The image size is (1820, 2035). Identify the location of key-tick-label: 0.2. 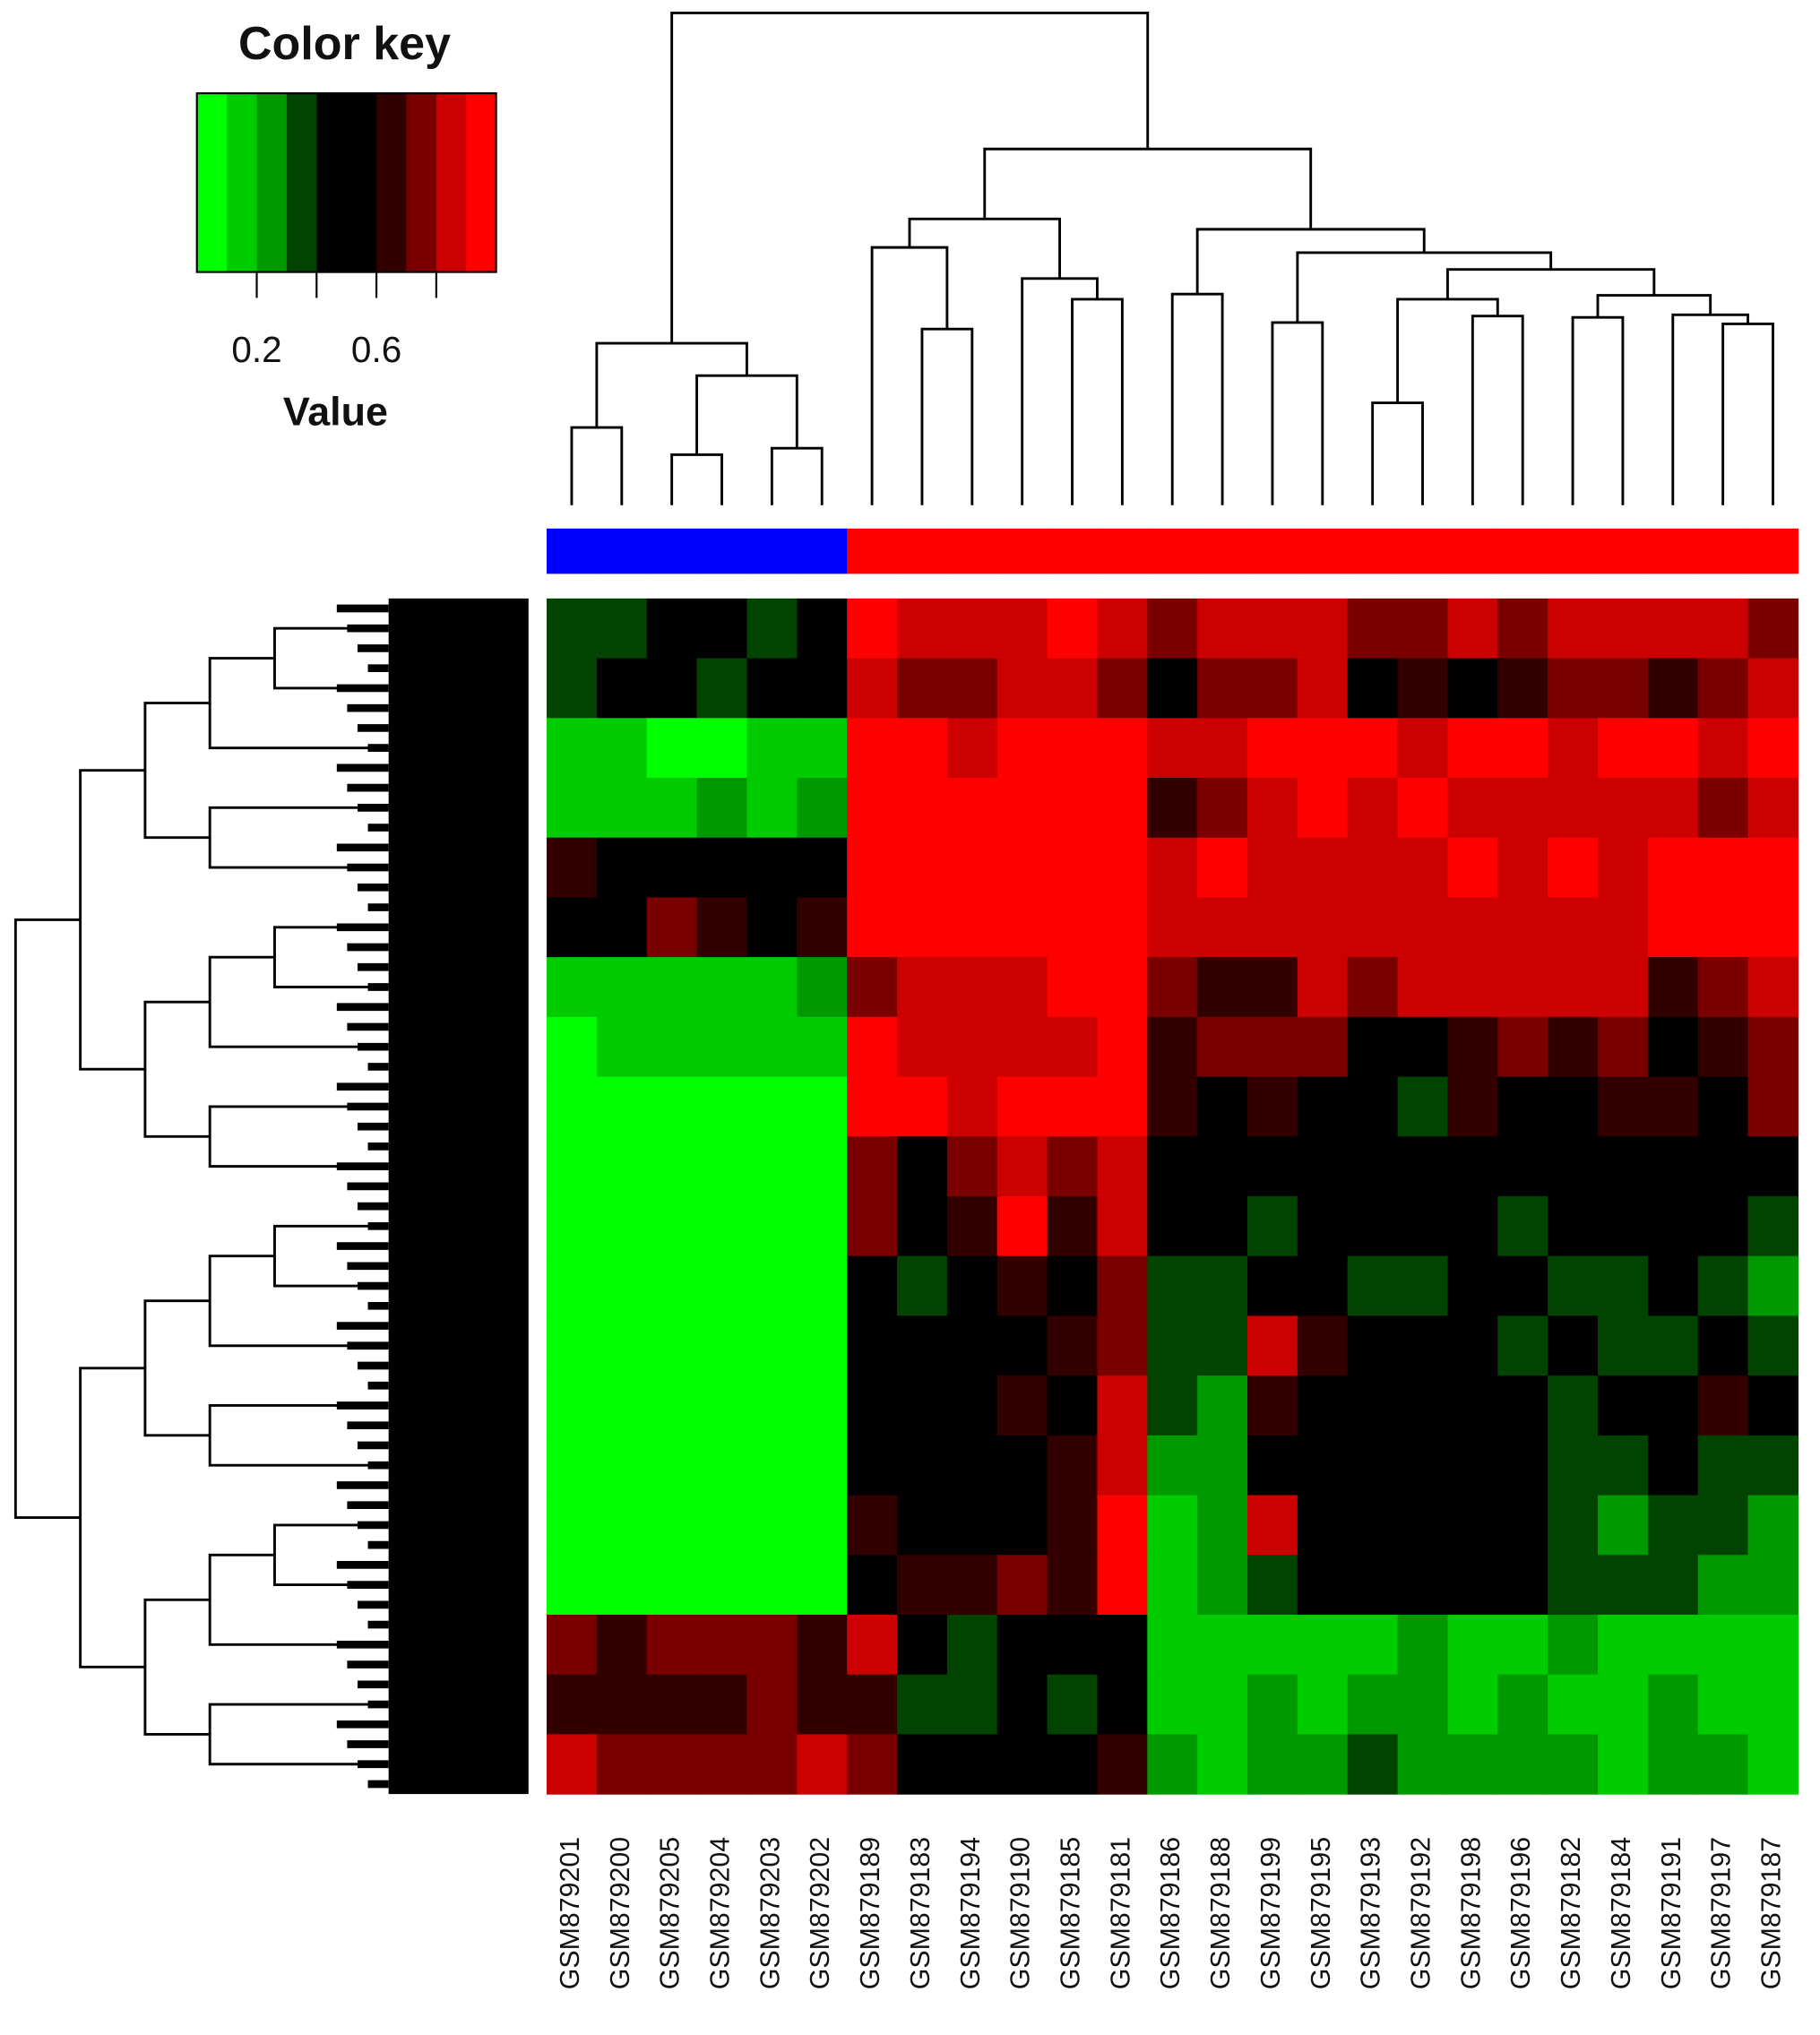
(256, 349).